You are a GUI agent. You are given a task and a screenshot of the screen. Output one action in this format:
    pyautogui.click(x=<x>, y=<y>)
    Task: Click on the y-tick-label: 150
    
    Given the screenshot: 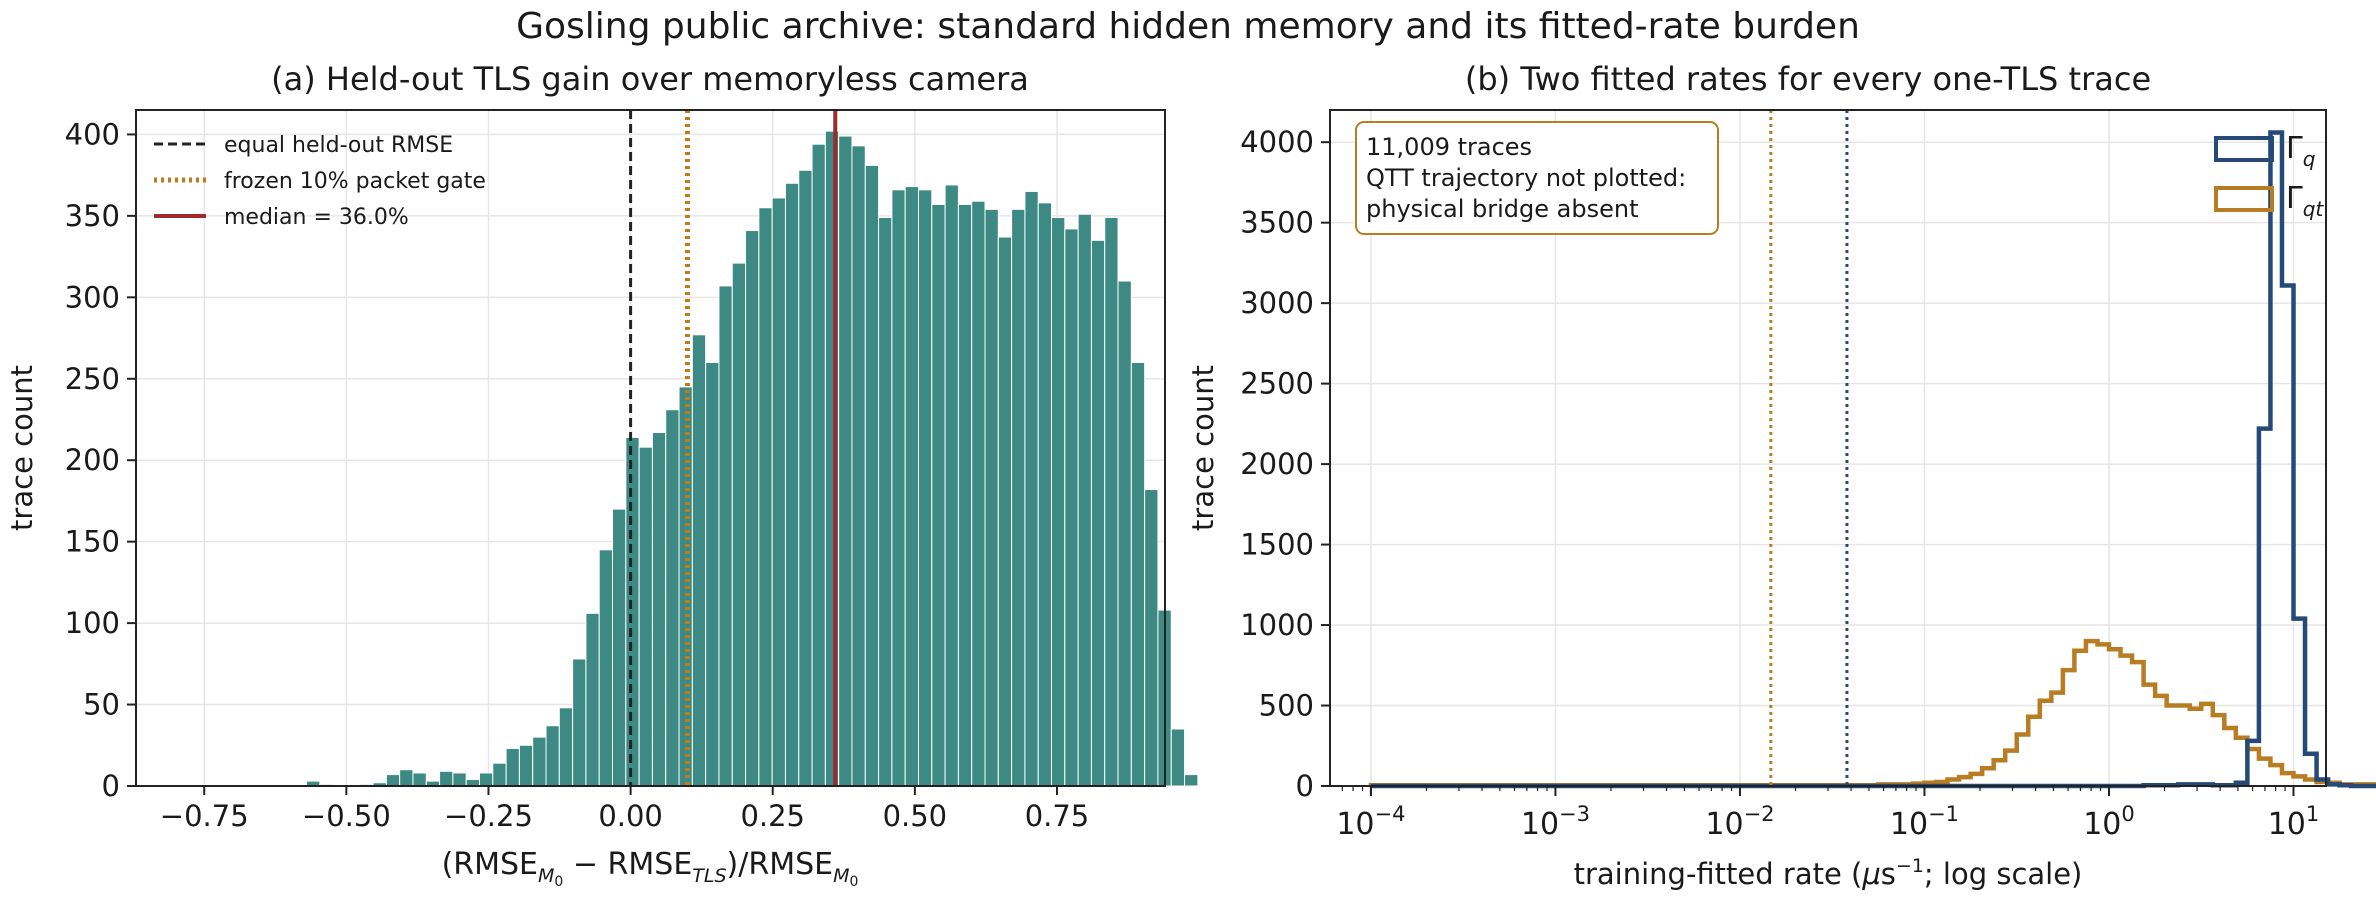 What is the action you would take?
    pyautogui.click(x=92, y=542)
    